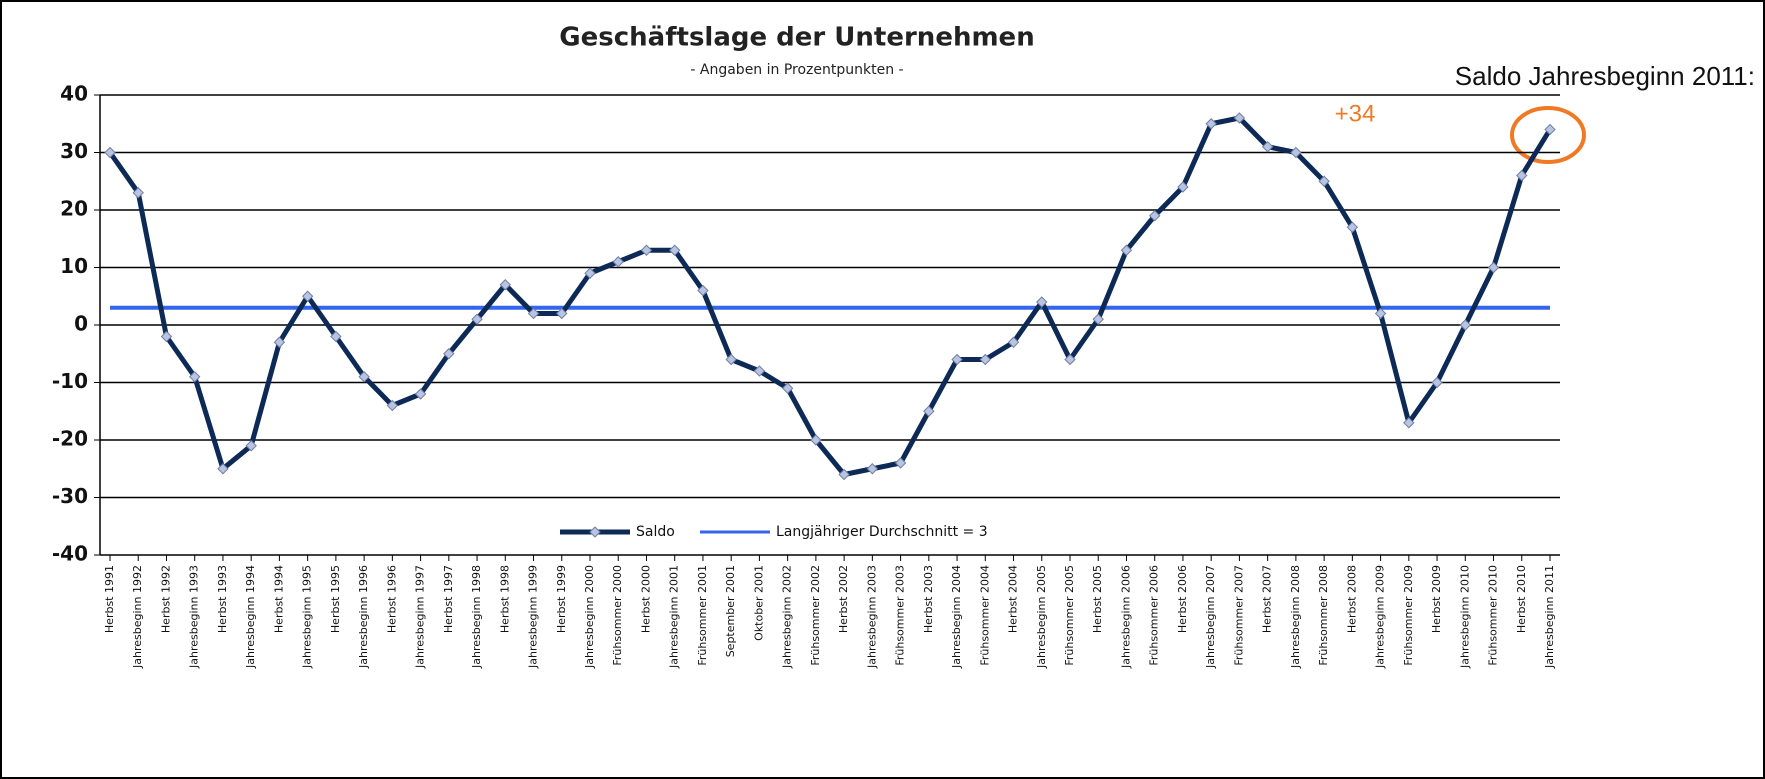  I want to click on x-tick-label: Frühsommer 2000, so click(617, 615).